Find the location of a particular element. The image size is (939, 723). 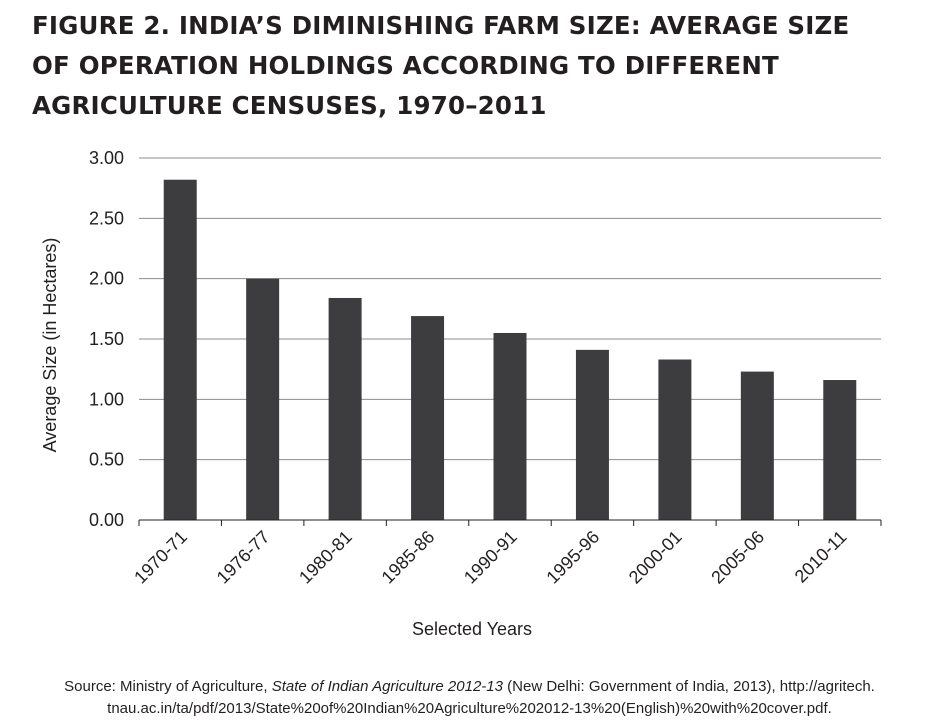

x-tick-label: 2000-01 is located at coordinates (655, 557).